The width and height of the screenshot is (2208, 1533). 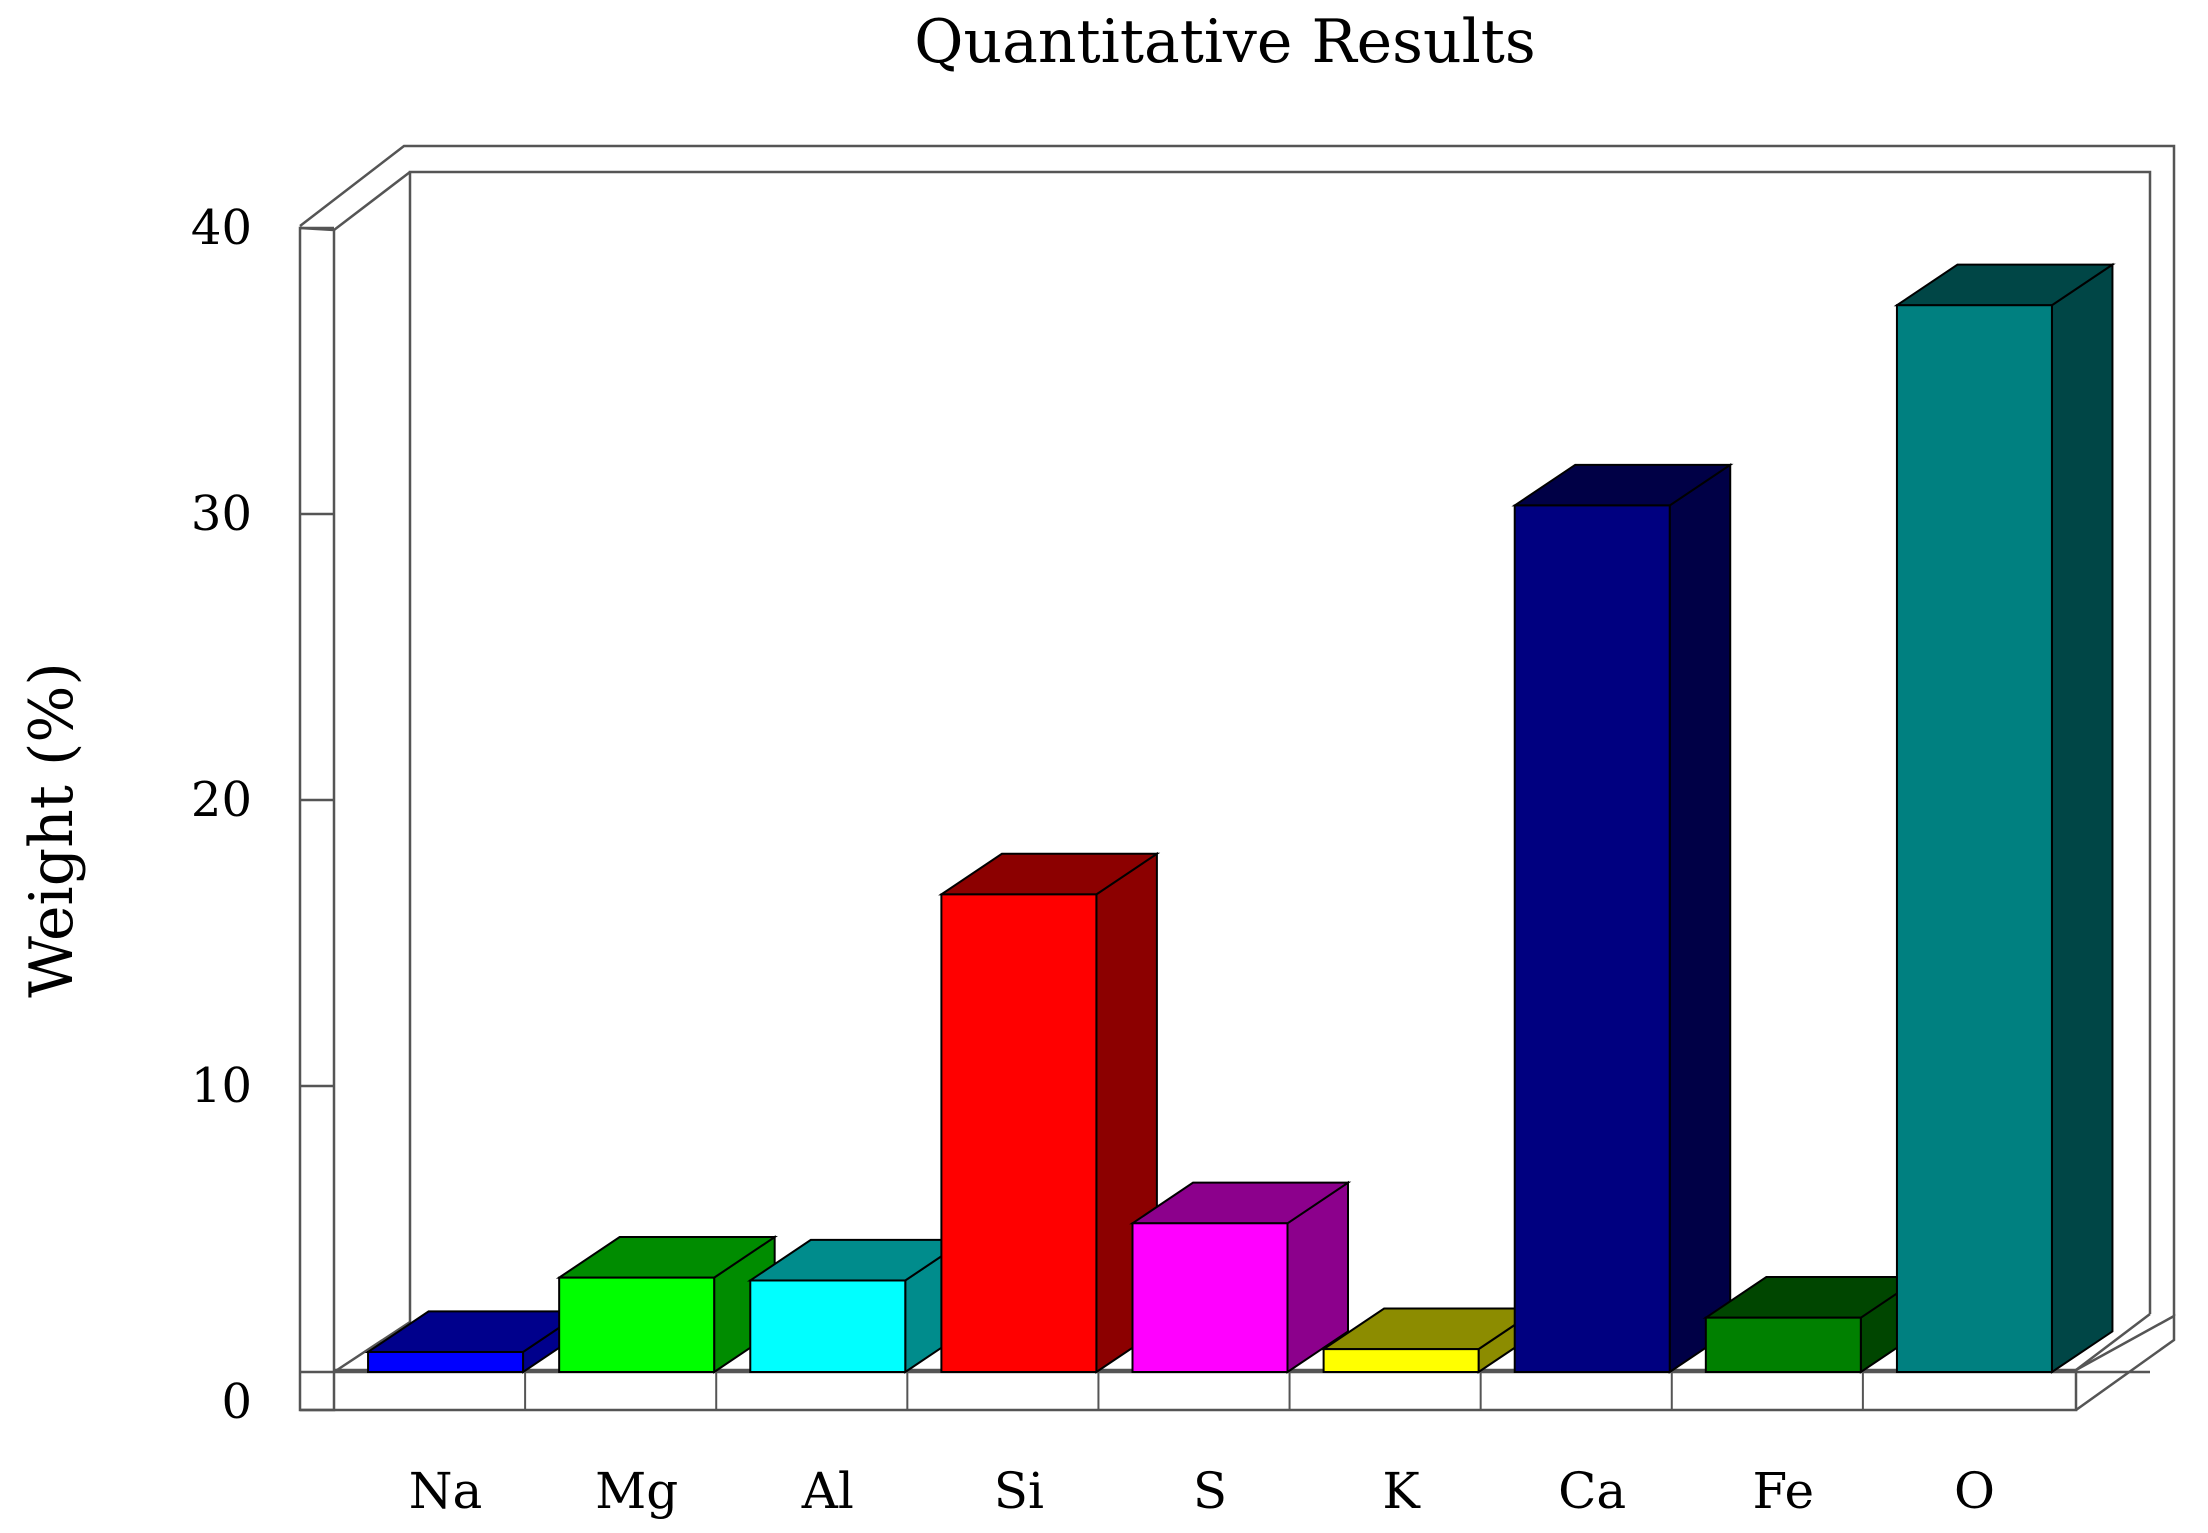 What do you see at coordinates (372, 1347) in the screenshot?
I see `left-wall-base` at bounding box center [372, 1347].